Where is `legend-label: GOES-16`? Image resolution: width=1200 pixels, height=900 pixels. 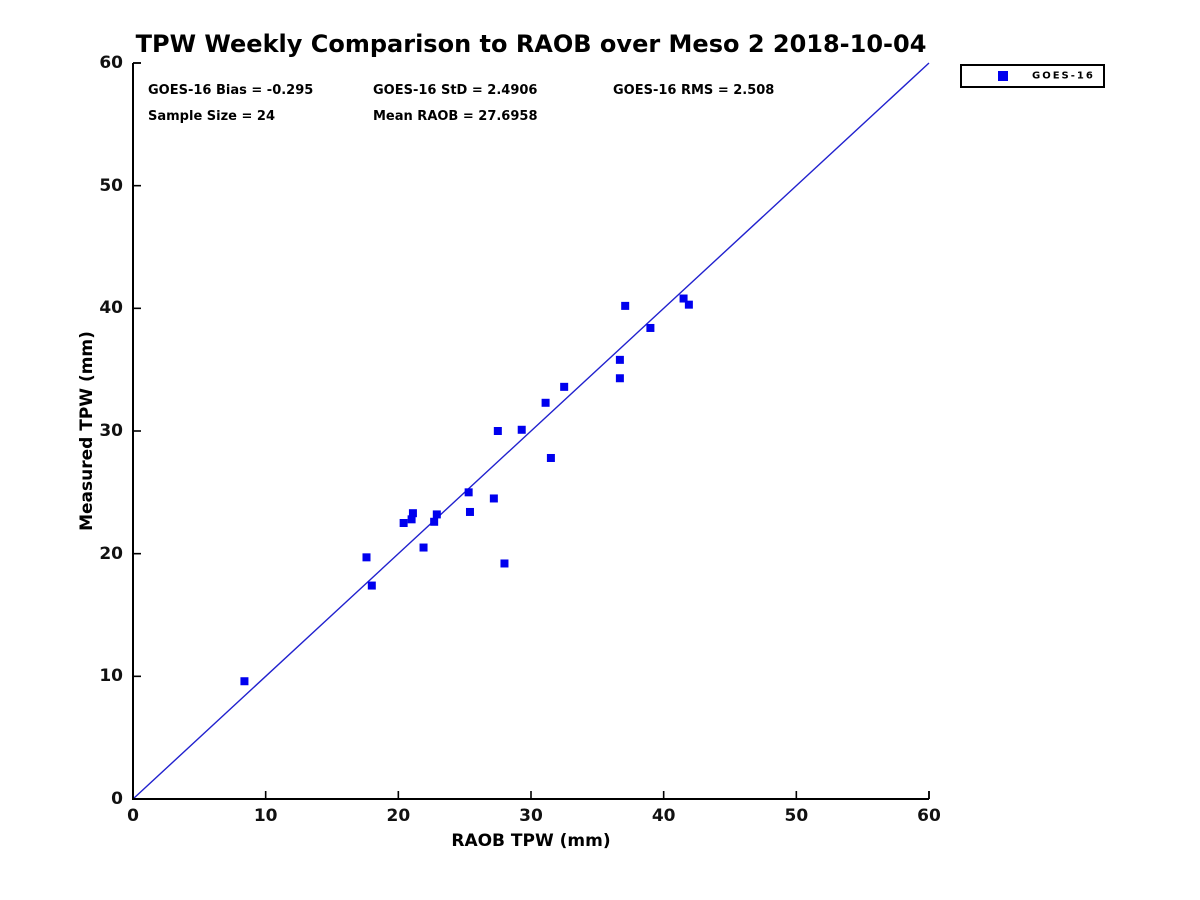
legend-label: GOES-16 is located at coordinates (1063, 76).